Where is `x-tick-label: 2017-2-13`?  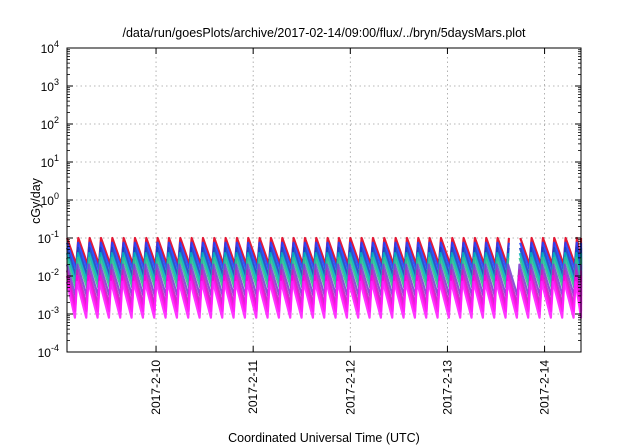 x-tick-label: 2017-2-13 is located at coordinates (447, 387).